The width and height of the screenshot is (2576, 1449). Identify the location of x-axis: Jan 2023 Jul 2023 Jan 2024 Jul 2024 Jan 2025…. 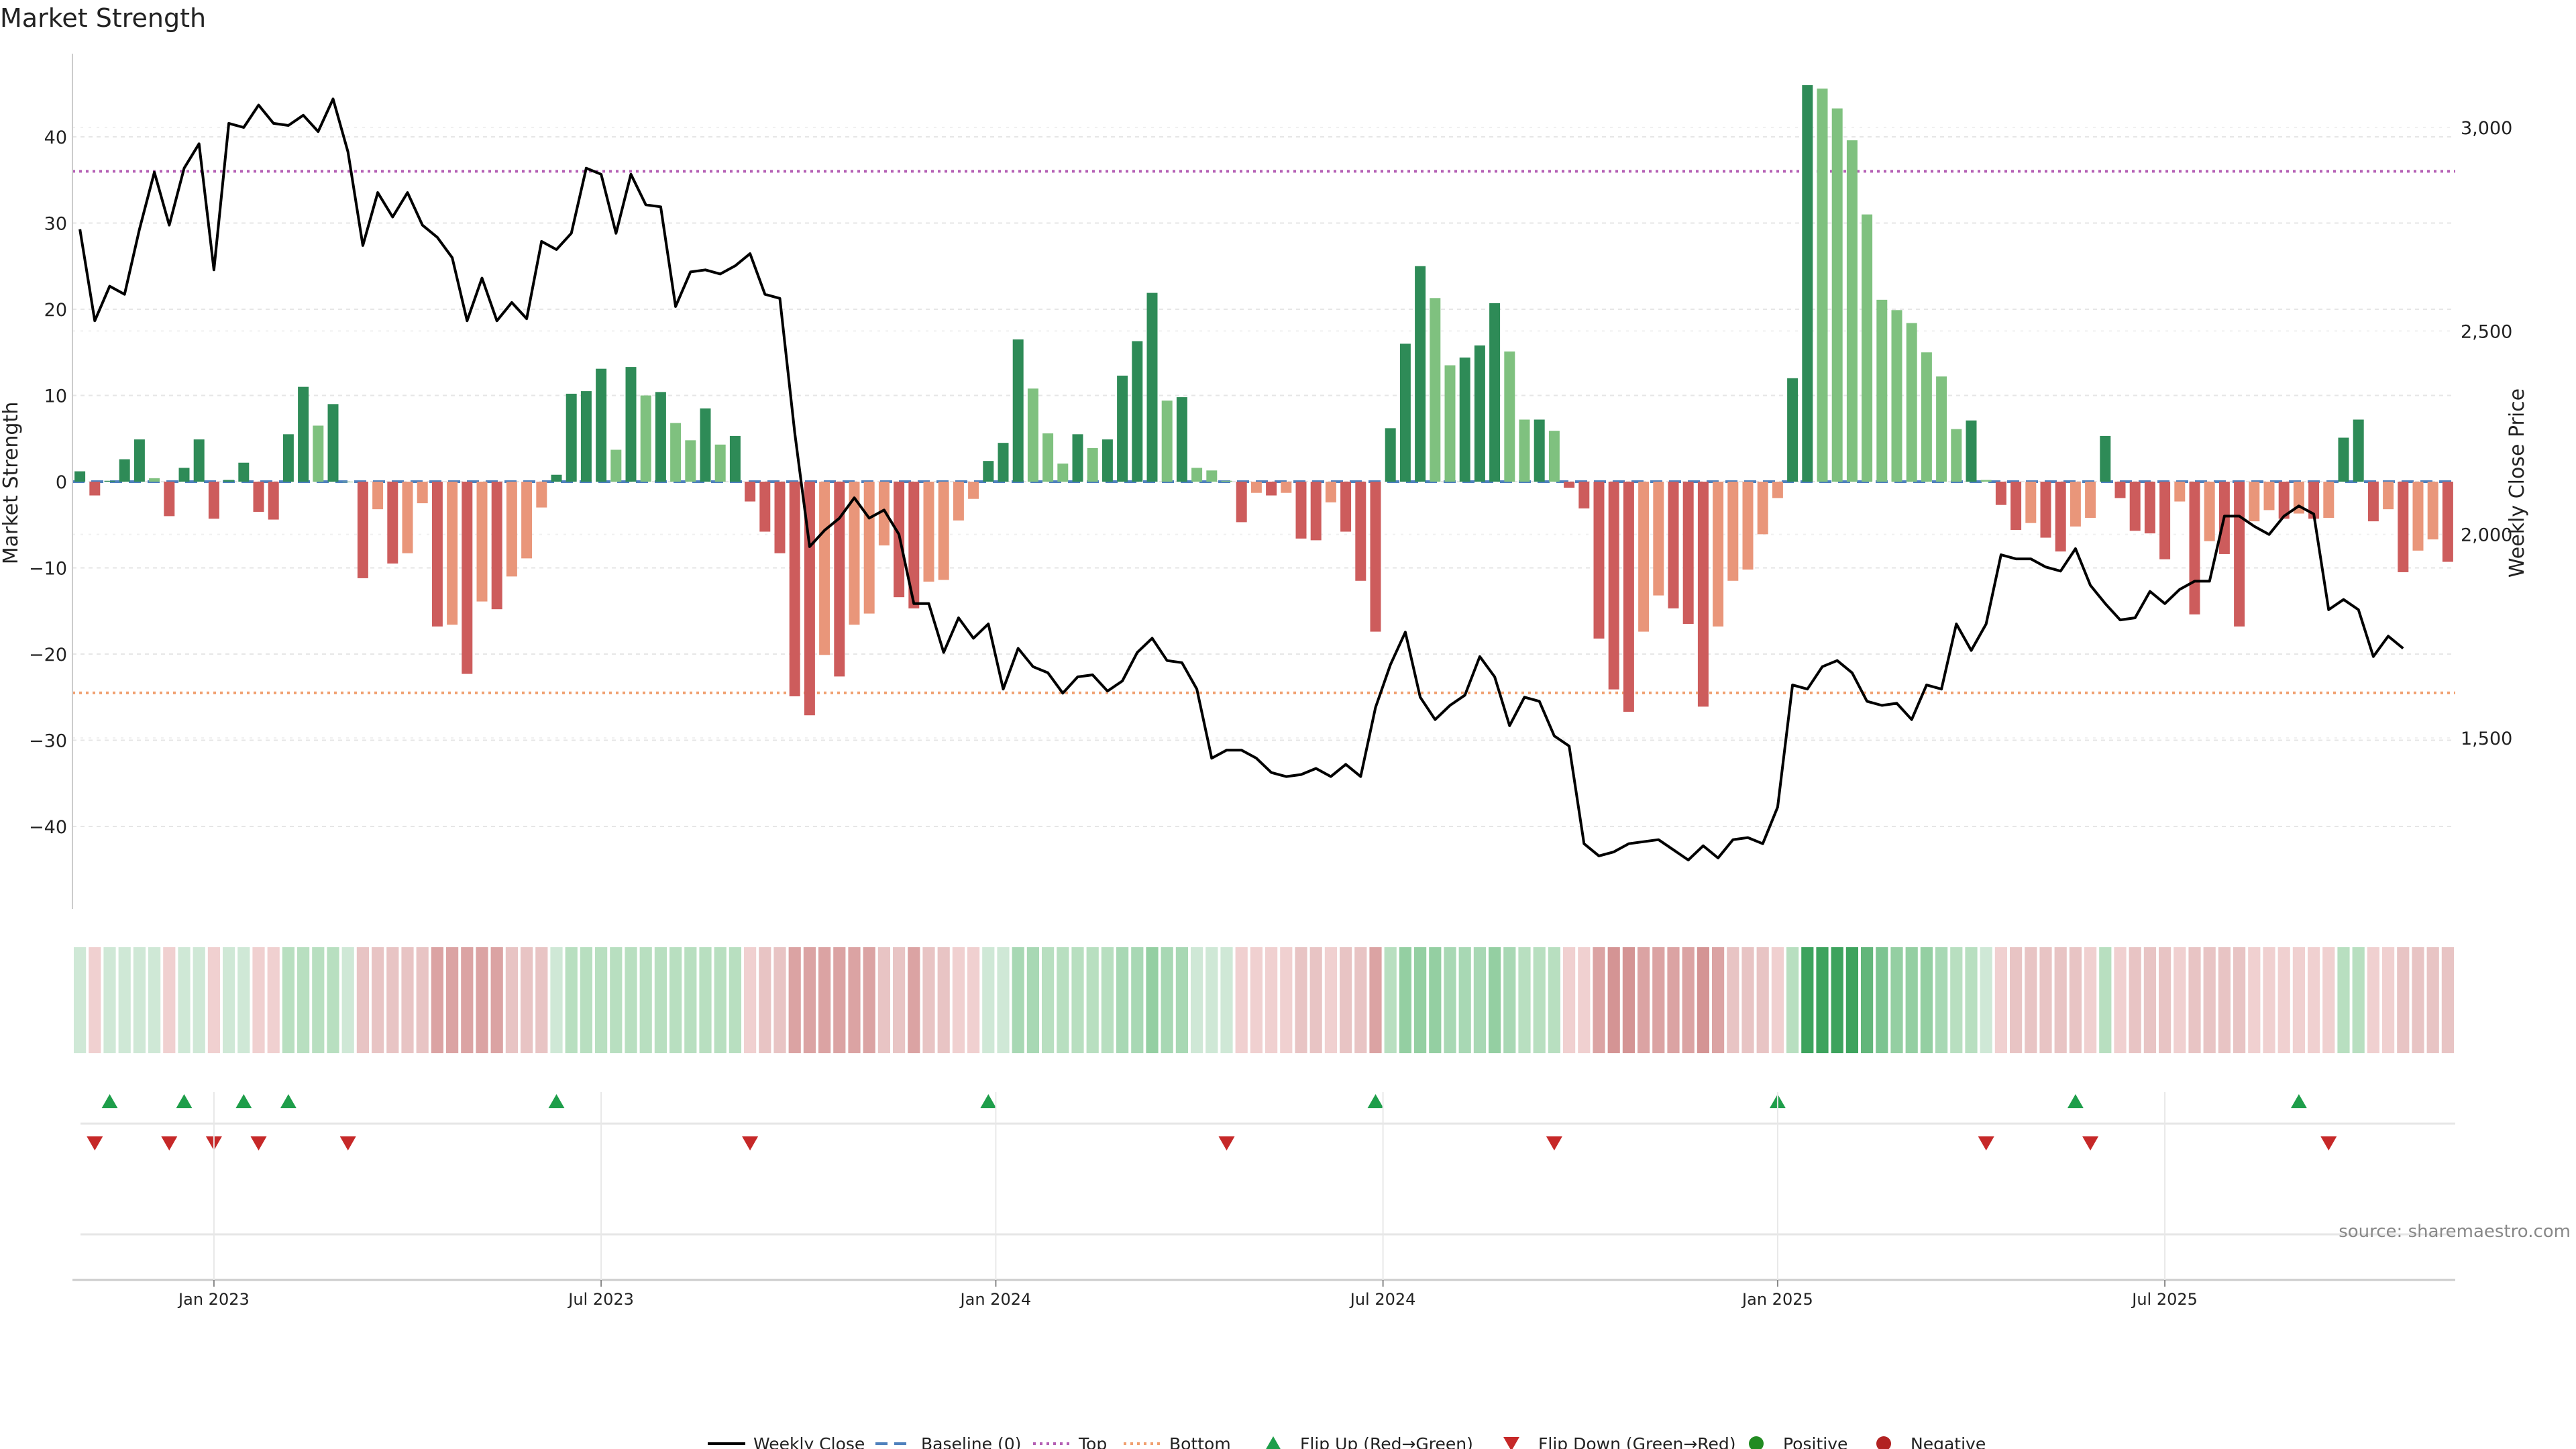
(1263, 1200).